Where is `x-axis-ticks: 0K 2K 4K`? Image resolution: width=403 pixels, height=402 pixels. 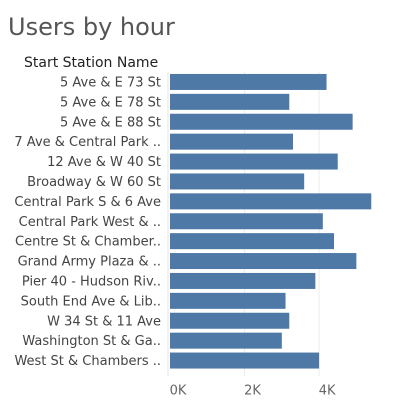 x-axis-ticks: 0K 2K 4K is located at coordinates (253, 391).